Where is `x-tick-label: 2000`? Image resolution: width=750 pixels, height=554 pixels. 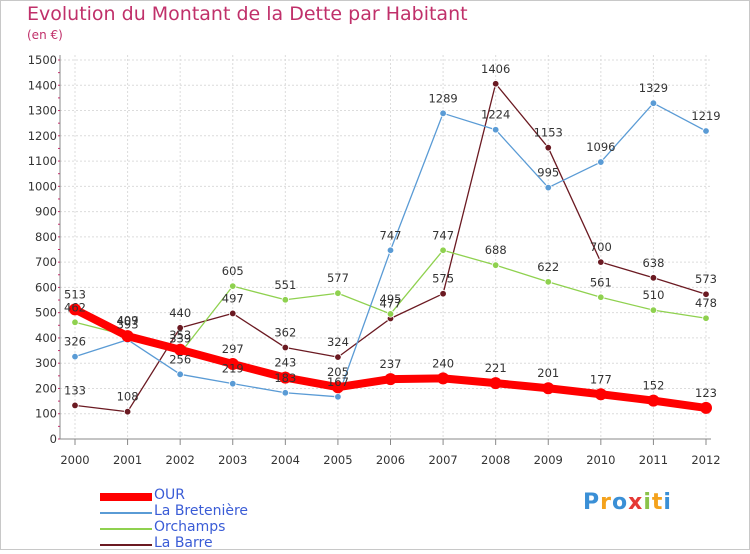 x-tick-label: 2000 is located at coordinates (74, 460).